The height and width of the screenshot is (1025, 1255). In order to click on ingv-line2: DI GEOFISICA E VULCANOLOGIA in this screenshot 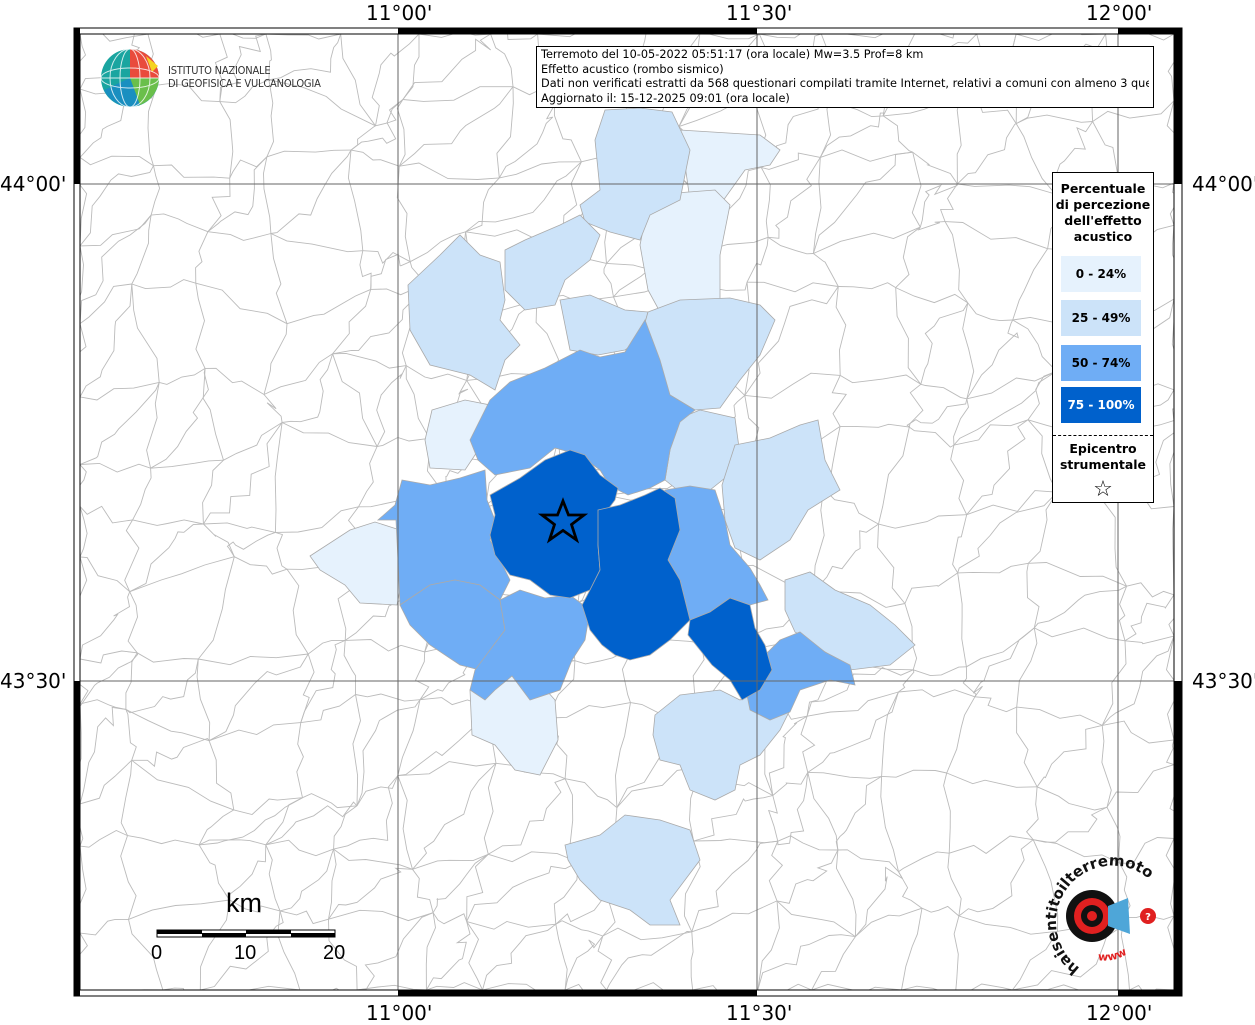, I will do `click(244, 83)`.